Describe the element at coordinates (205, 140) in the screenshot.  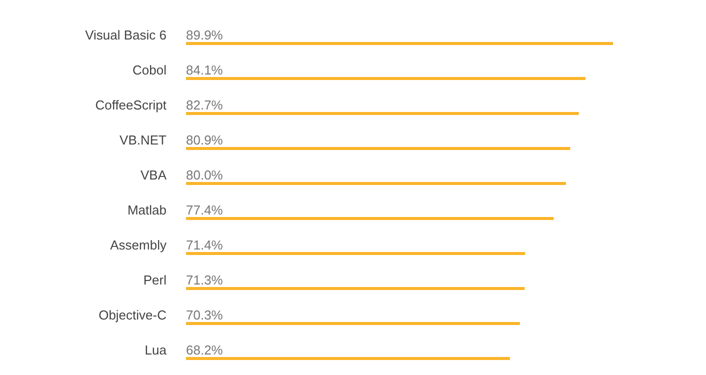
I see `data-label: 80.9%` at that location.